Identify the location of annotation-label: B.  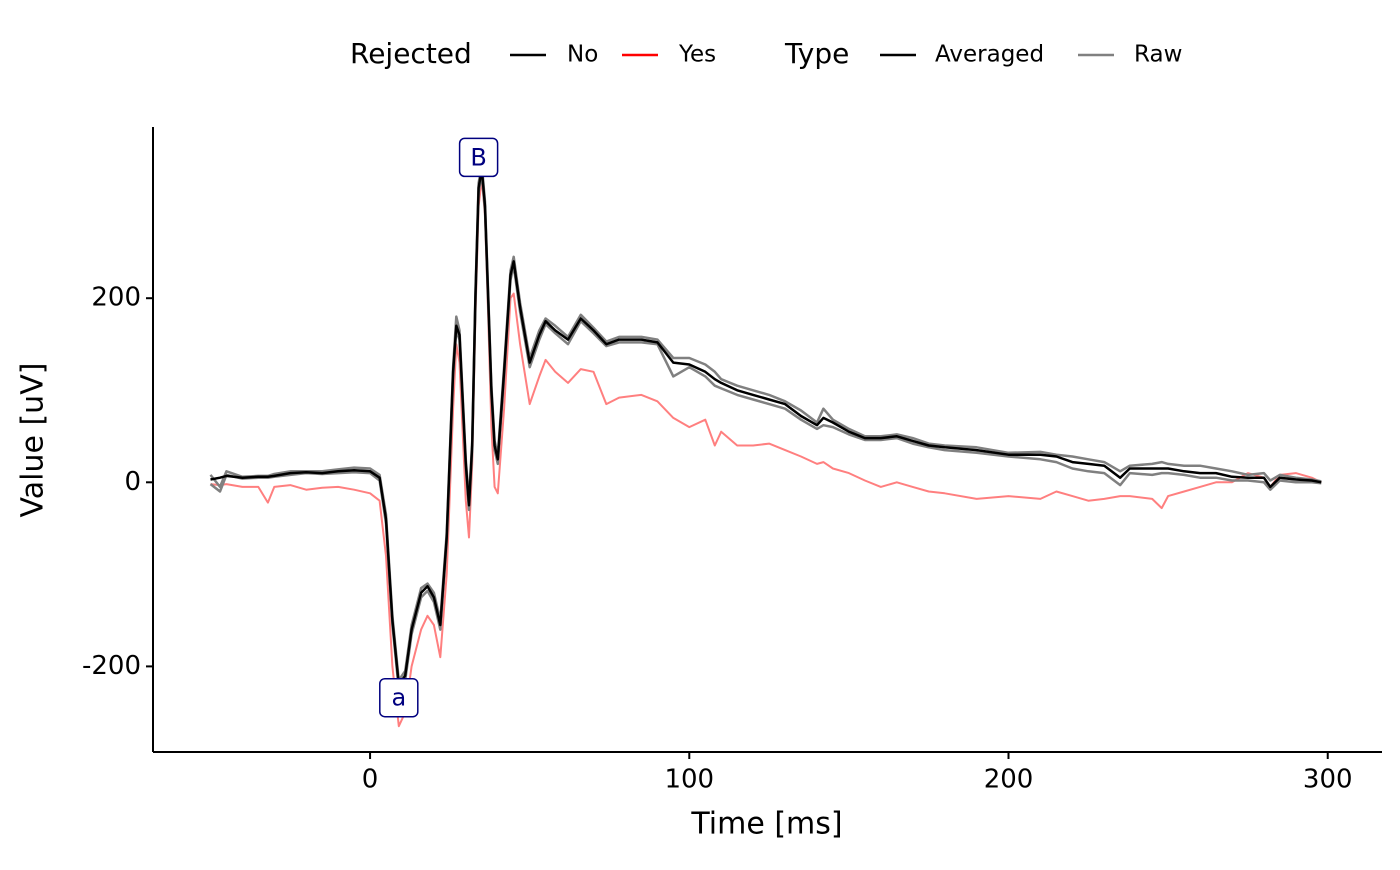
(478, 157).